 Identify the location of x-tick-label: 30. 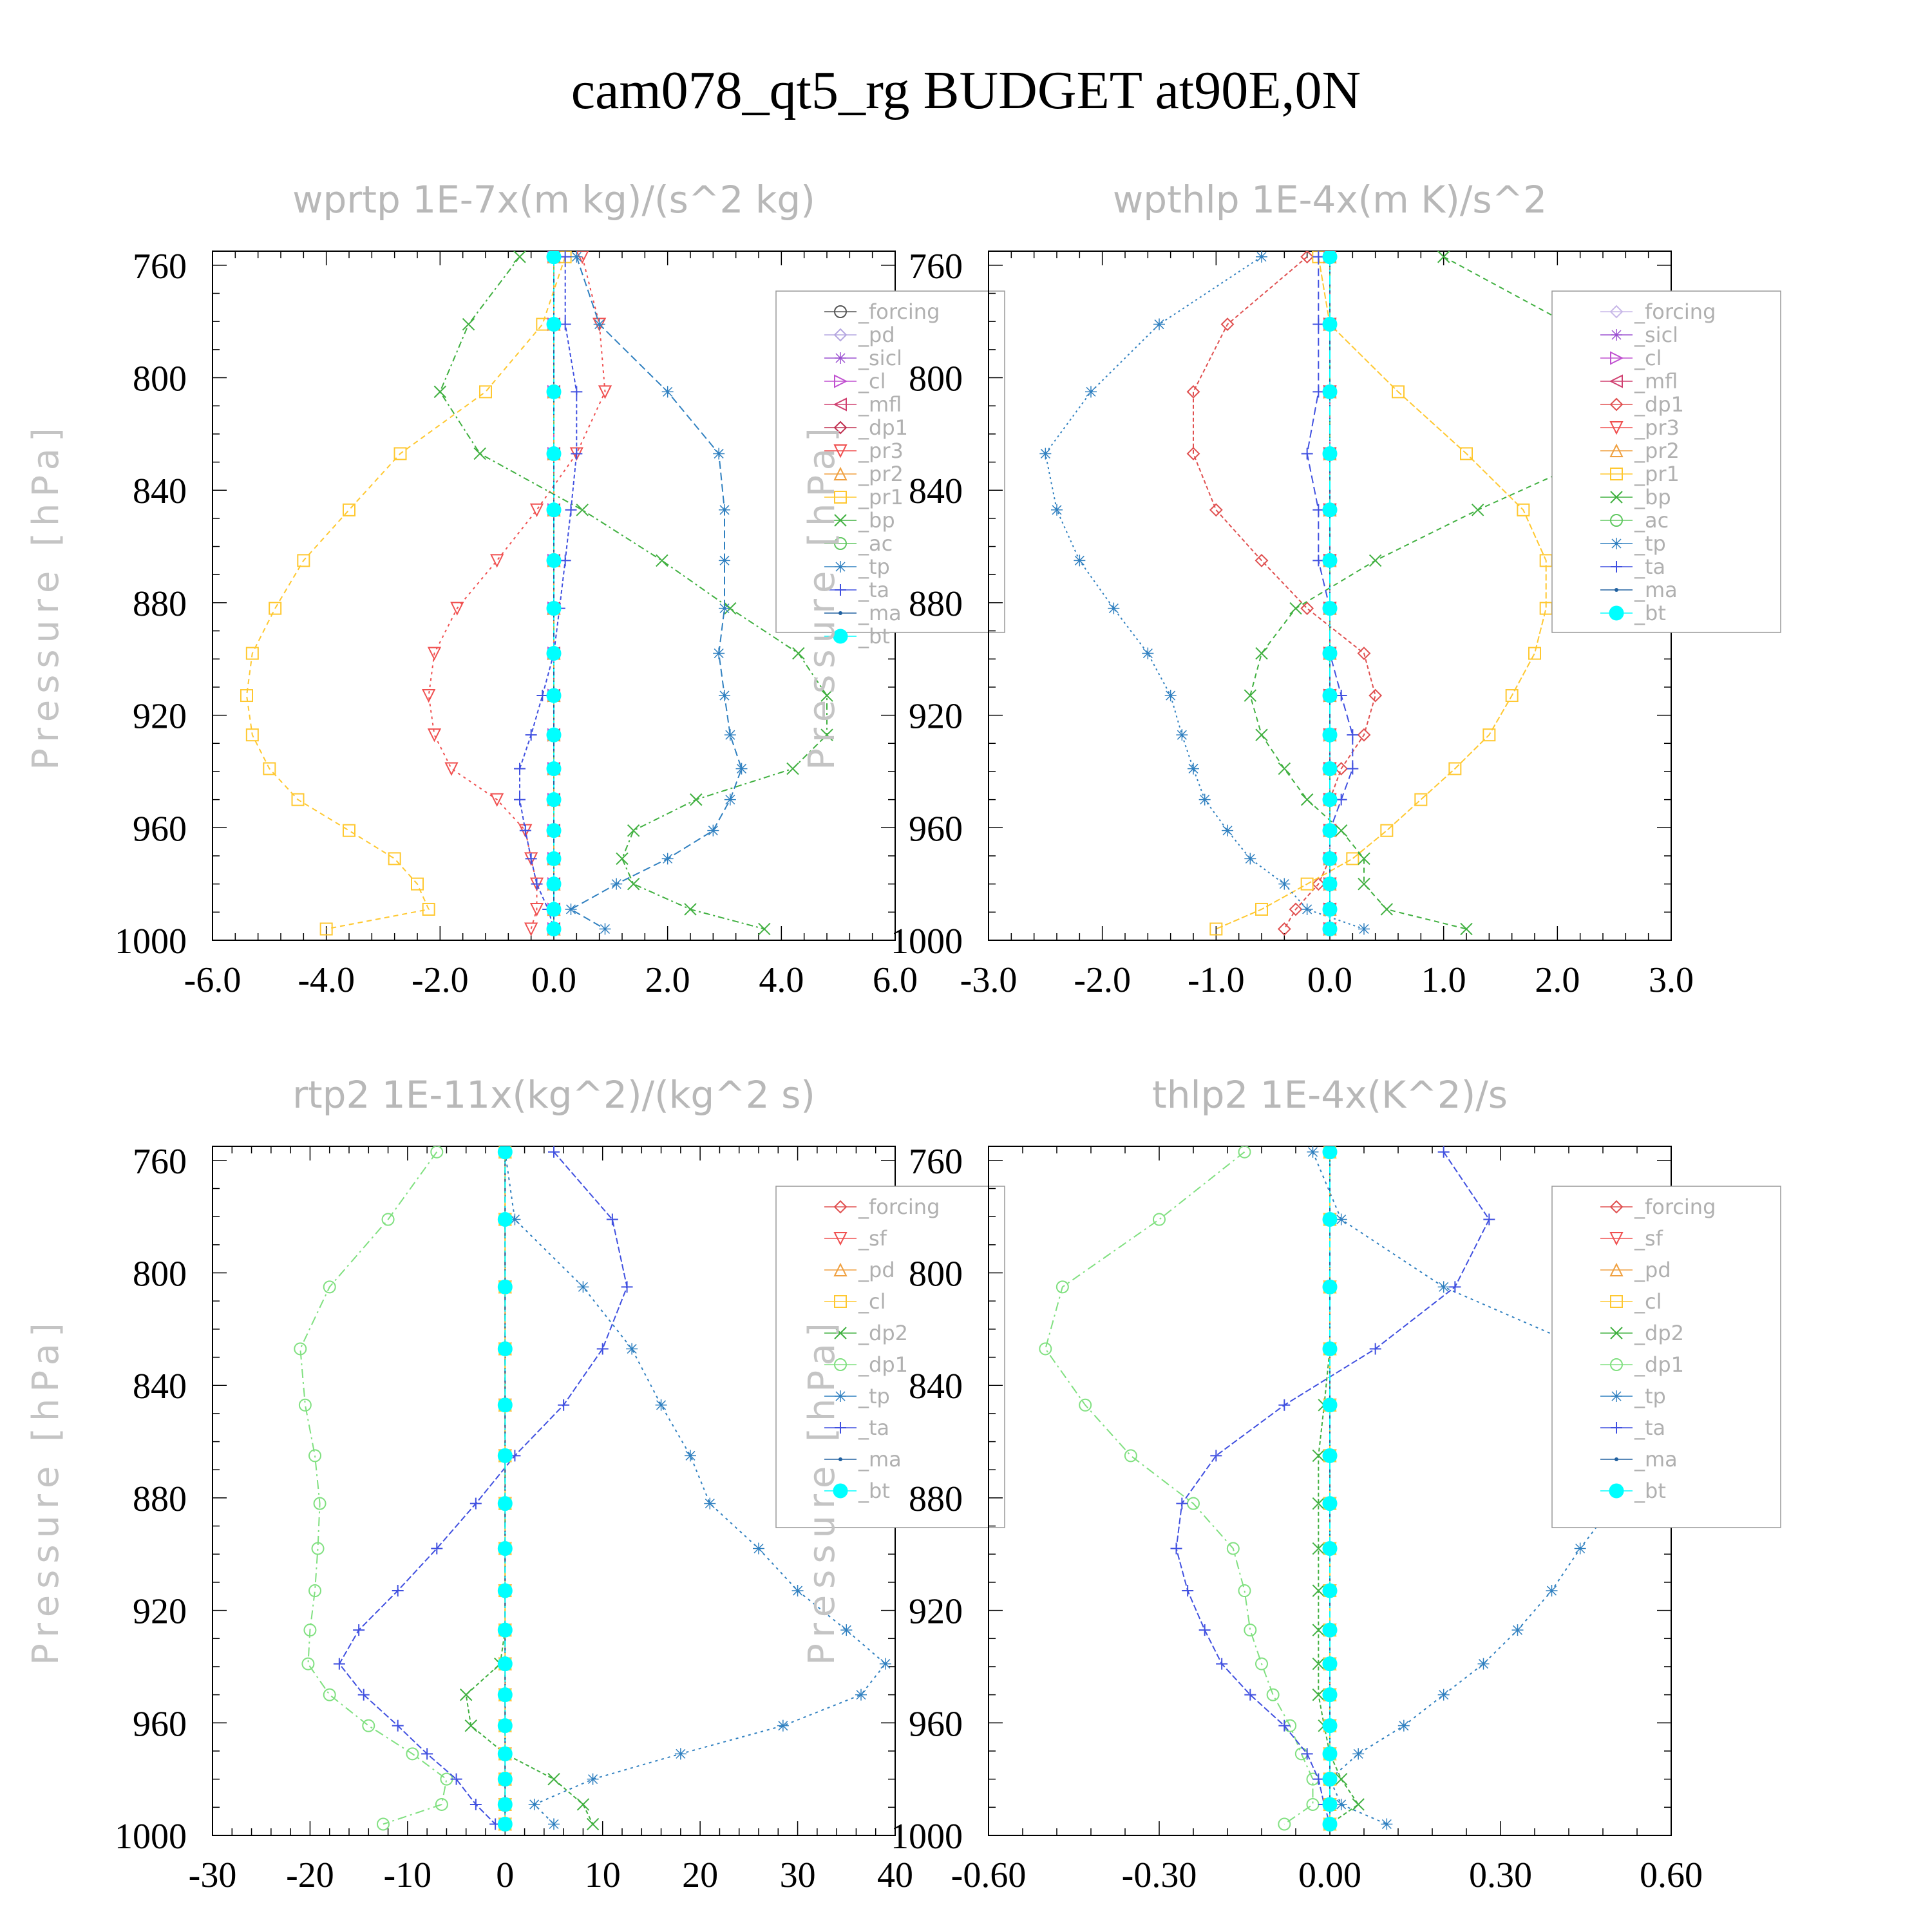
(798, 1875).